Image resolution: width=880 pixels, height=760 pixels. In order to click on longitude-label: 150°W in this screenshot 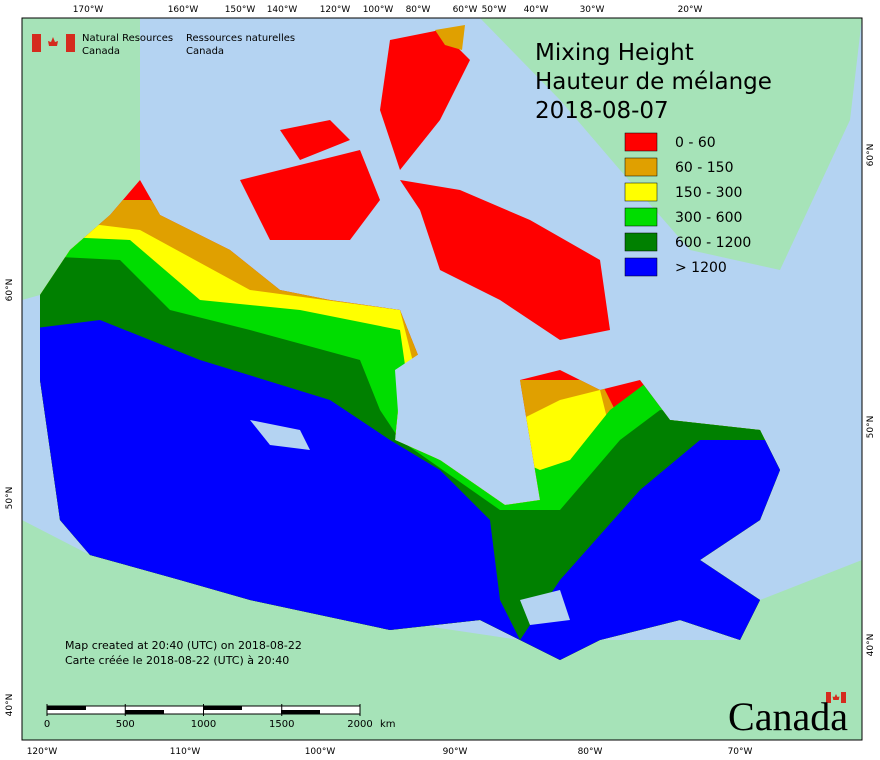, I will do `click(240, 10)`.